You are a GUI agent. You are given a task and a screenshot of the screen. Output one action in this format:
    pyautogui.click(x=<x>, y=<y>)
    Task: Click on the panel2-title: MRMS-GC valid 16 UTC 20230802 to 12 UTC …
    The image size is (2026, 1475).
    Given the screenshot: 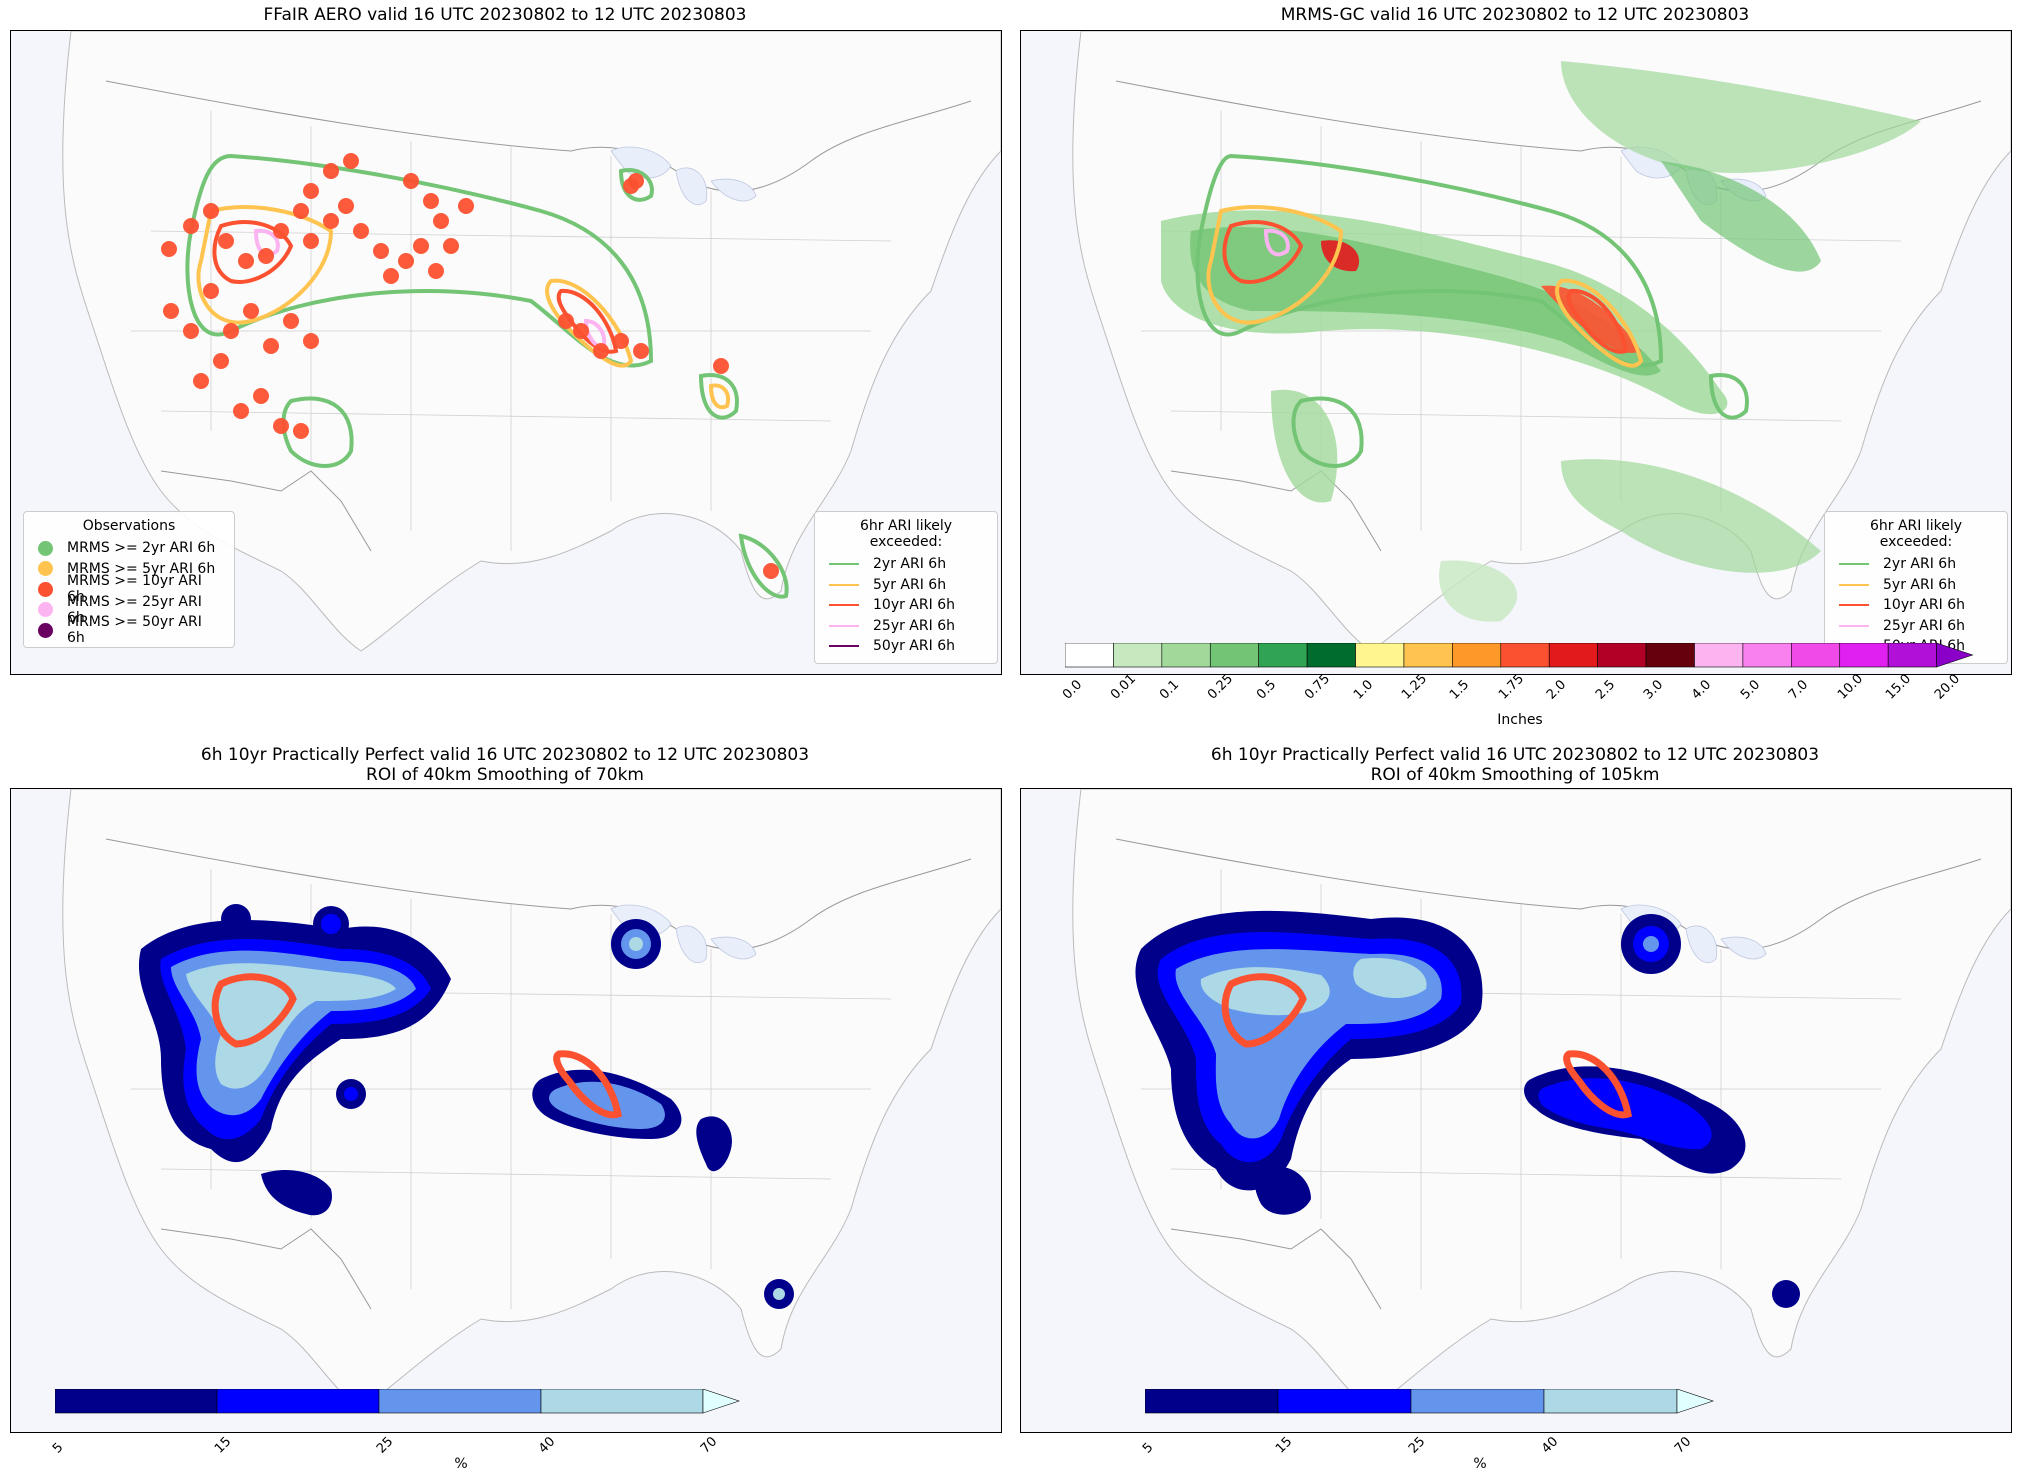 What is the action you would take?
    pyautogui.click(x=1515, y=15)
    